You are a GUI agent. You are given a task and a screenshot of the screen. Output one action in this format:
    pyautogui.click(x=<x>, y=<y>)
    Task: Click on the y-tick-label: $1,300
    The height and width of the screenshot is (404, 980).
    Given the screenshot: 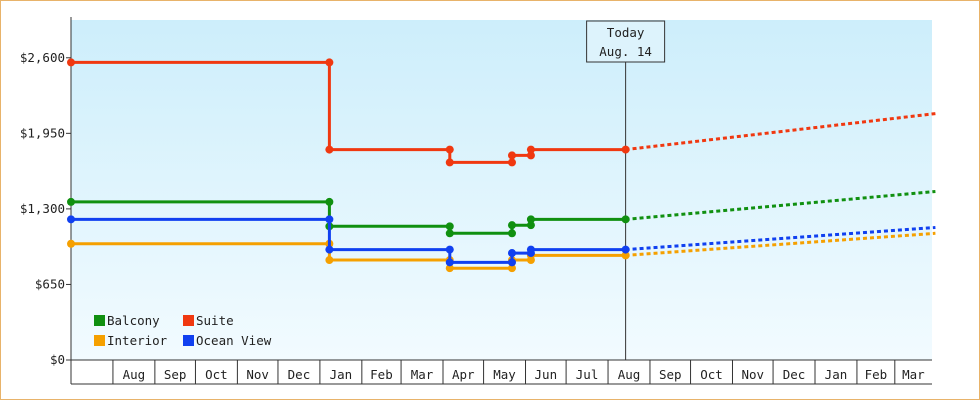 What is the action you would take?
    pyautogui.click(x=42, y=208)
    